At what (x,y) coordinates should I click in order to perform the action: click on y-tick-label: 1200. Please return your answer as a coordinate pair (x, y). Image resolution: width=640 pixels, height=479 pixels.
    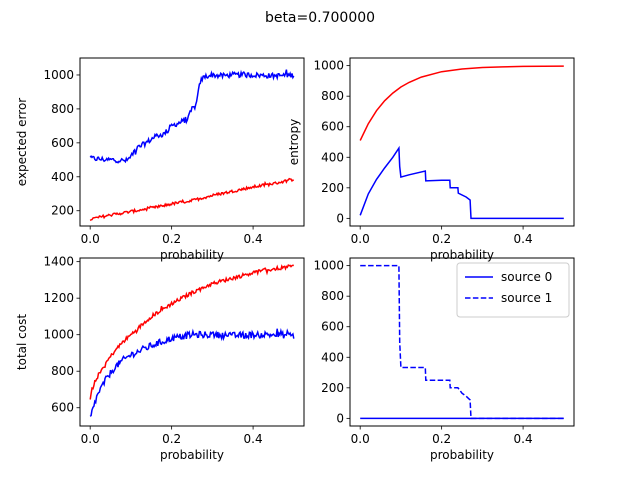
    Looking at the image, I should click on (58, 298).